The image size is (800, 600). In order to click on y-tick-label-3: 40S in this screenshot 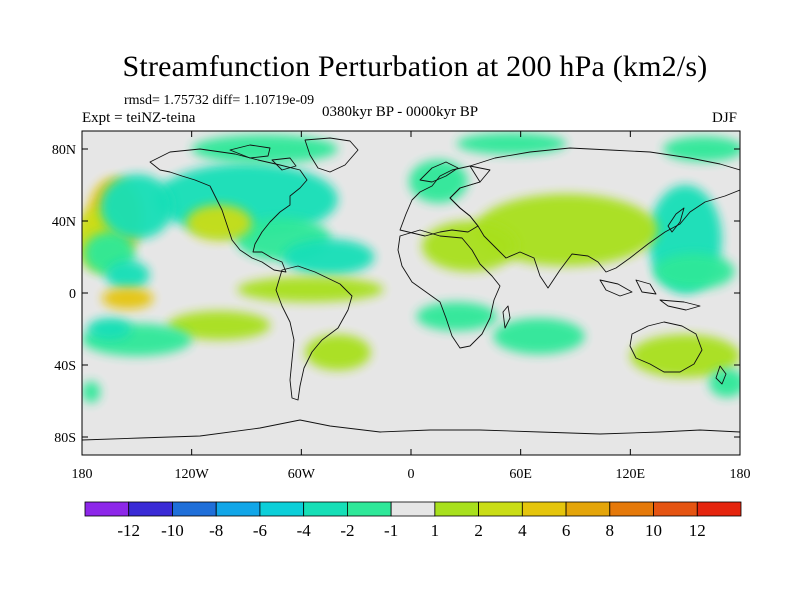, I will do `click(65, 366)`.